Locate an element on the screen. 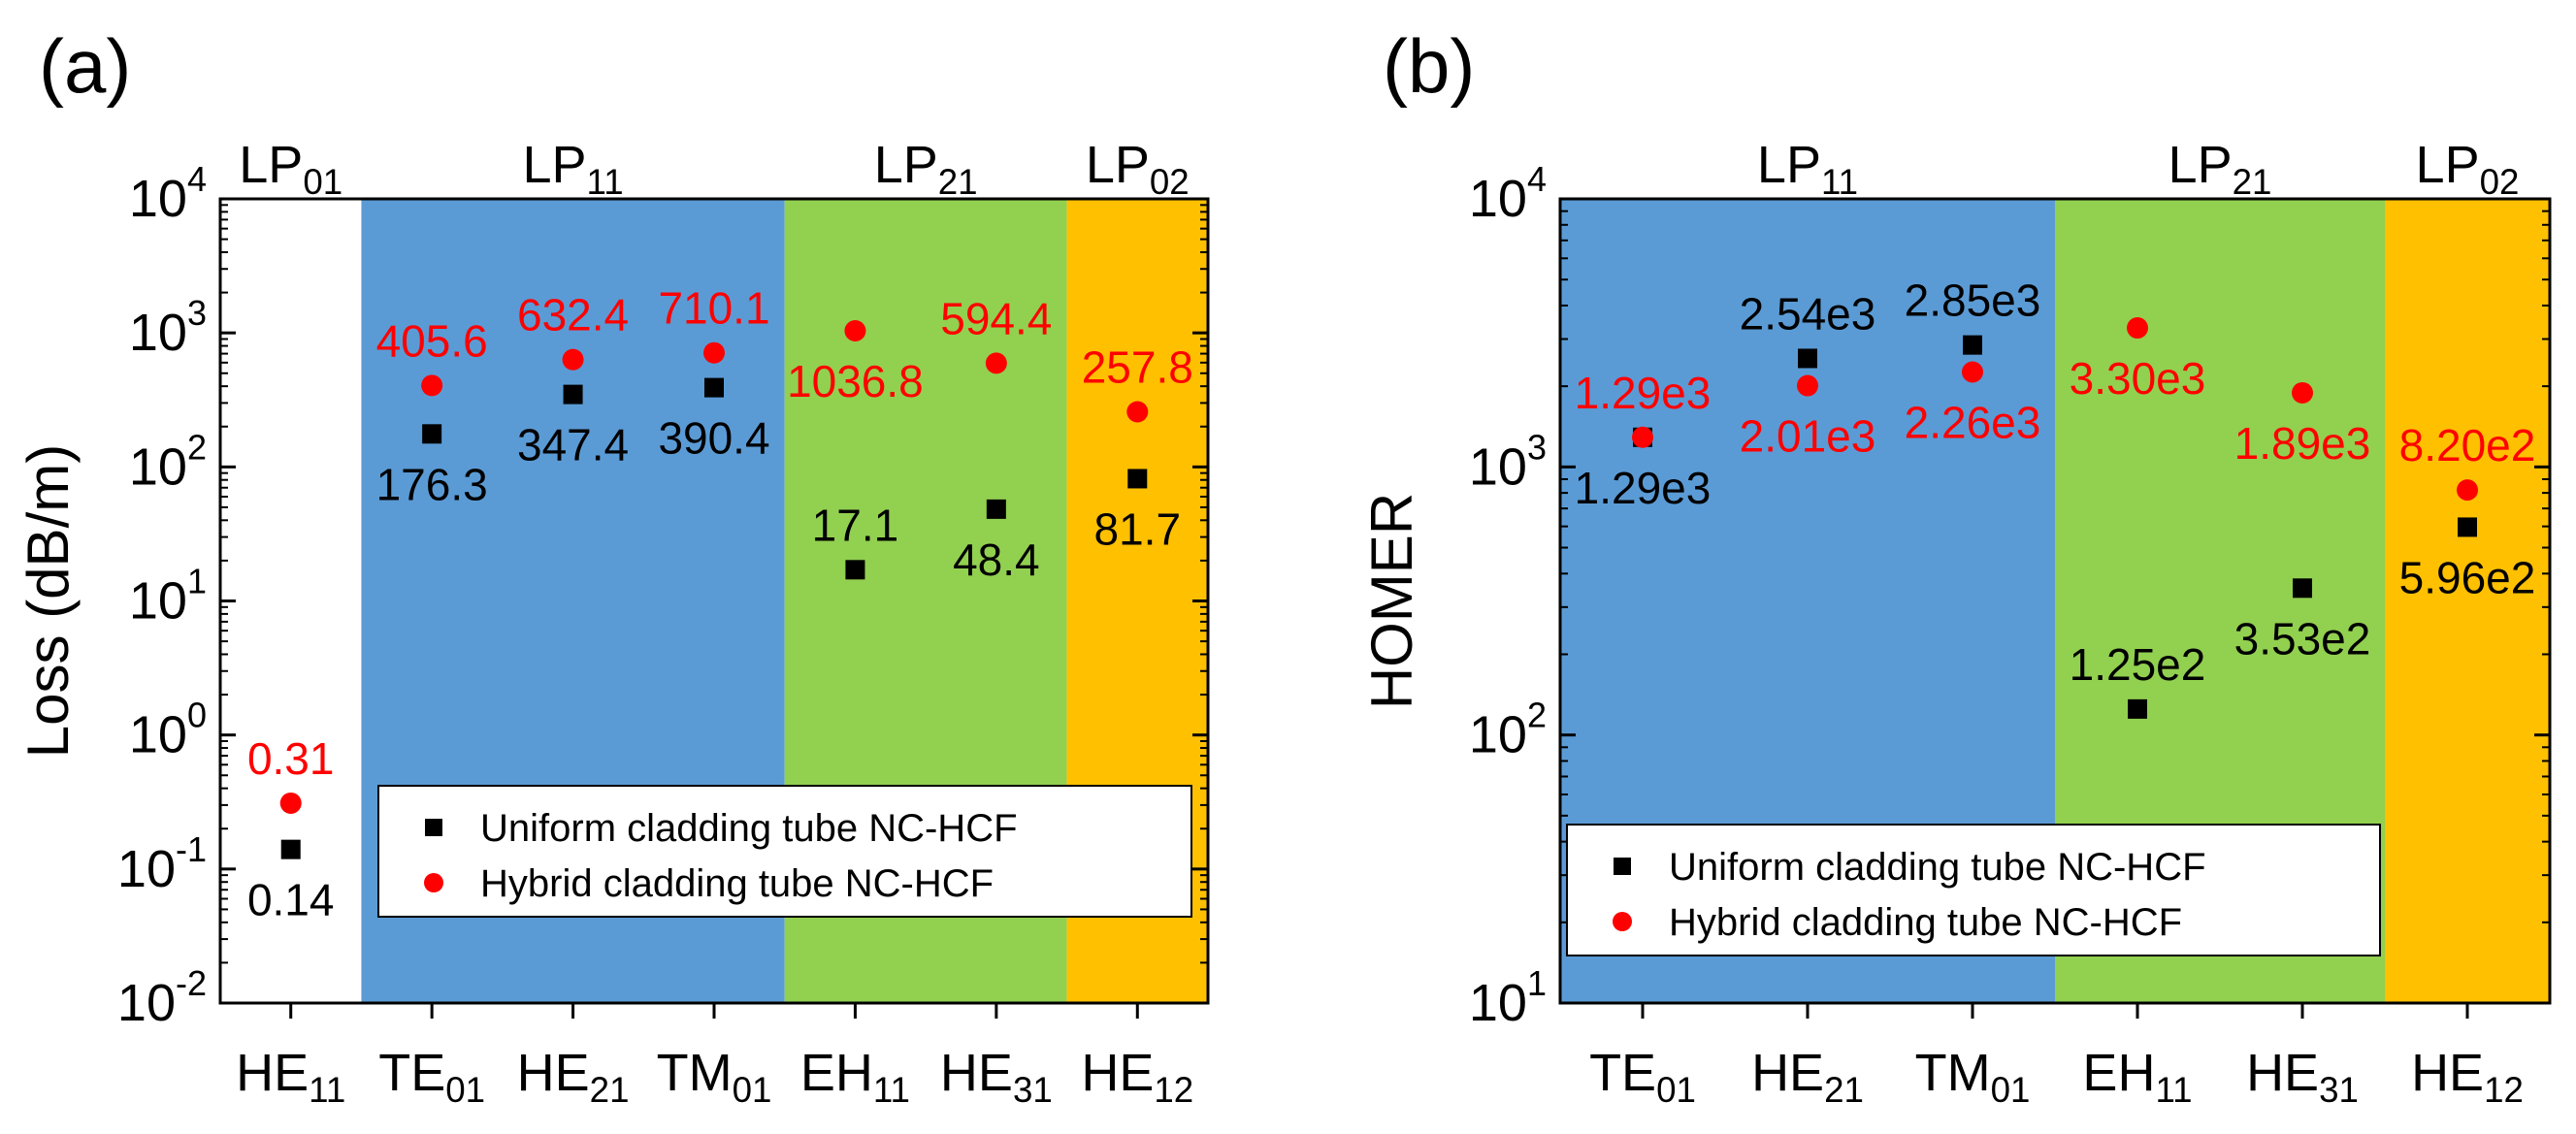  data-label-hybrid: 1.89e3 is located at coordinates (2302, 443).